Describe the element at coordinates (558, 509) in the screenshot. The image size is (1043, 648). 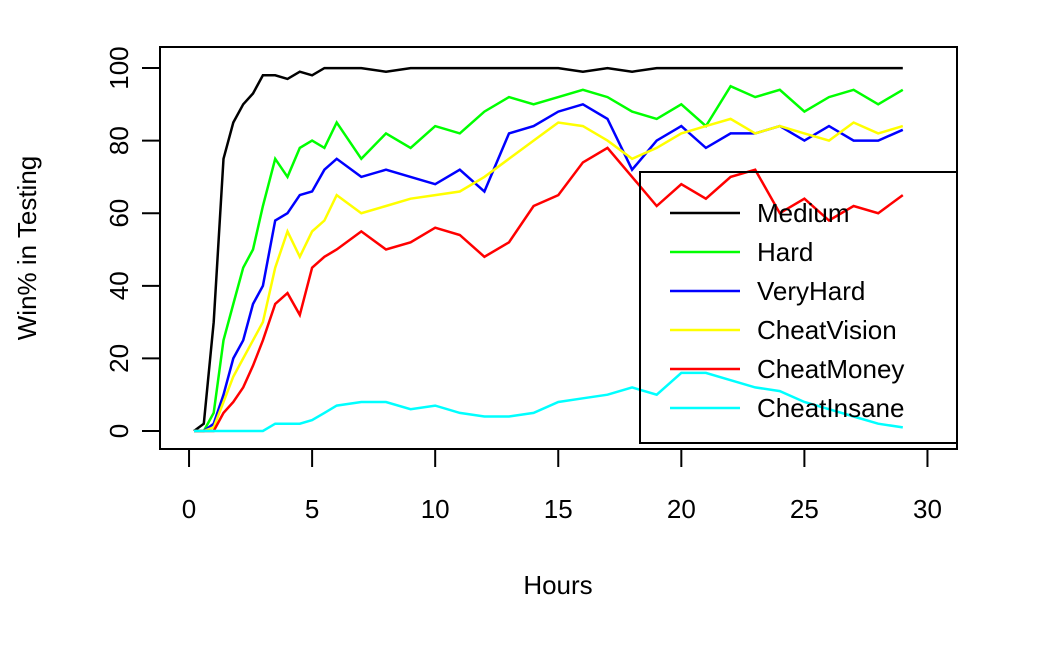
I see `x-tick-label: 15` at that location.